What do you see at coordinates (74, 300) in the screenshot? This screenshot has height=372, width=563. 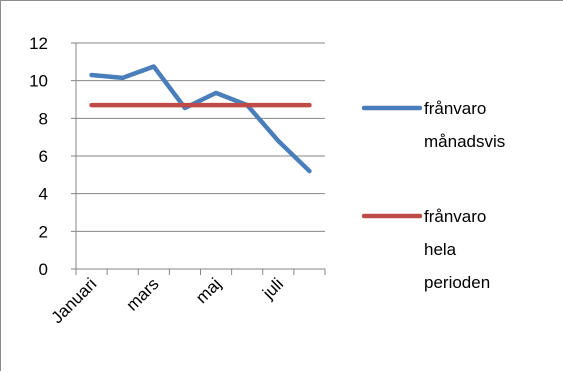 I see `x-tick-label: Januari` at bounding box center [74, 300].